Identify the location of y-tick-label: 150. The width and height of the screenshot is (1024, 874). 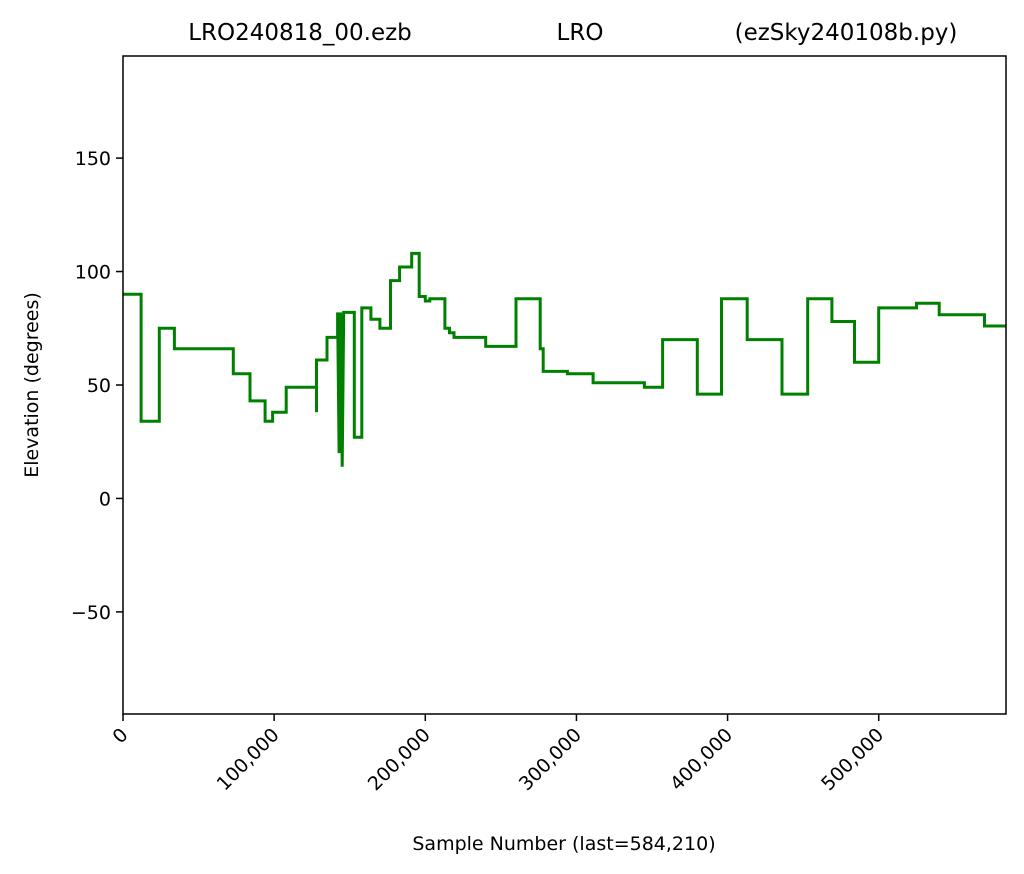
(93, 159).